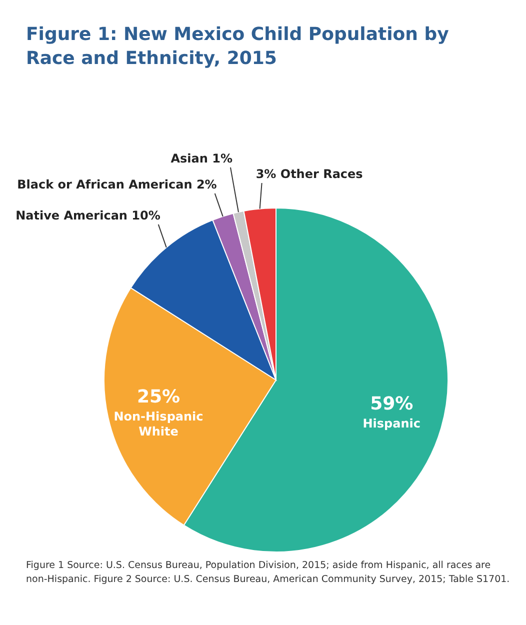 The height and width of the screenshot is (625, 526). I want to click on slice-label: Black or African American 2%, so click(117, 184).